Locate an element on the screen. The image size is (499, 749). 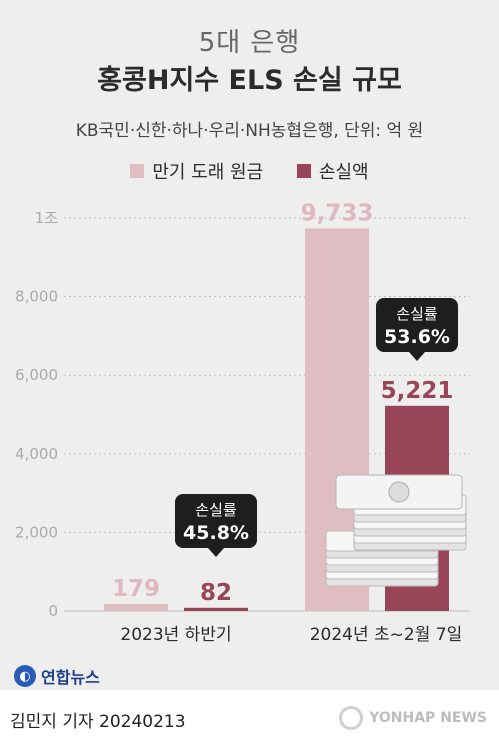
bar-principal is located at coordinates (136, 607).